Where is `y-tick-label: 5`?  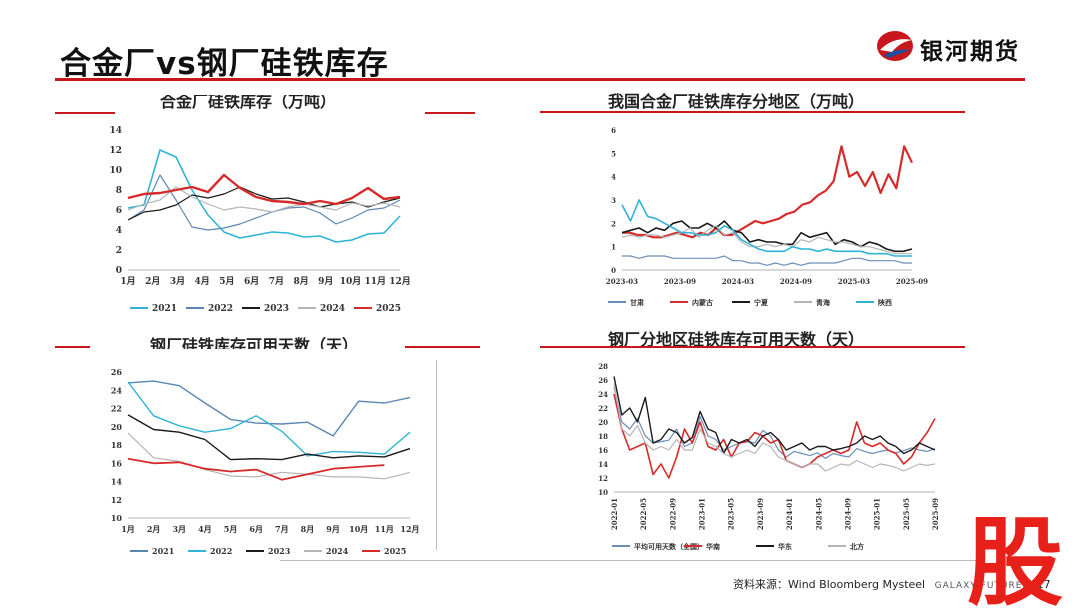
y-tick-label: 5 is located at coordinates (613, 153).